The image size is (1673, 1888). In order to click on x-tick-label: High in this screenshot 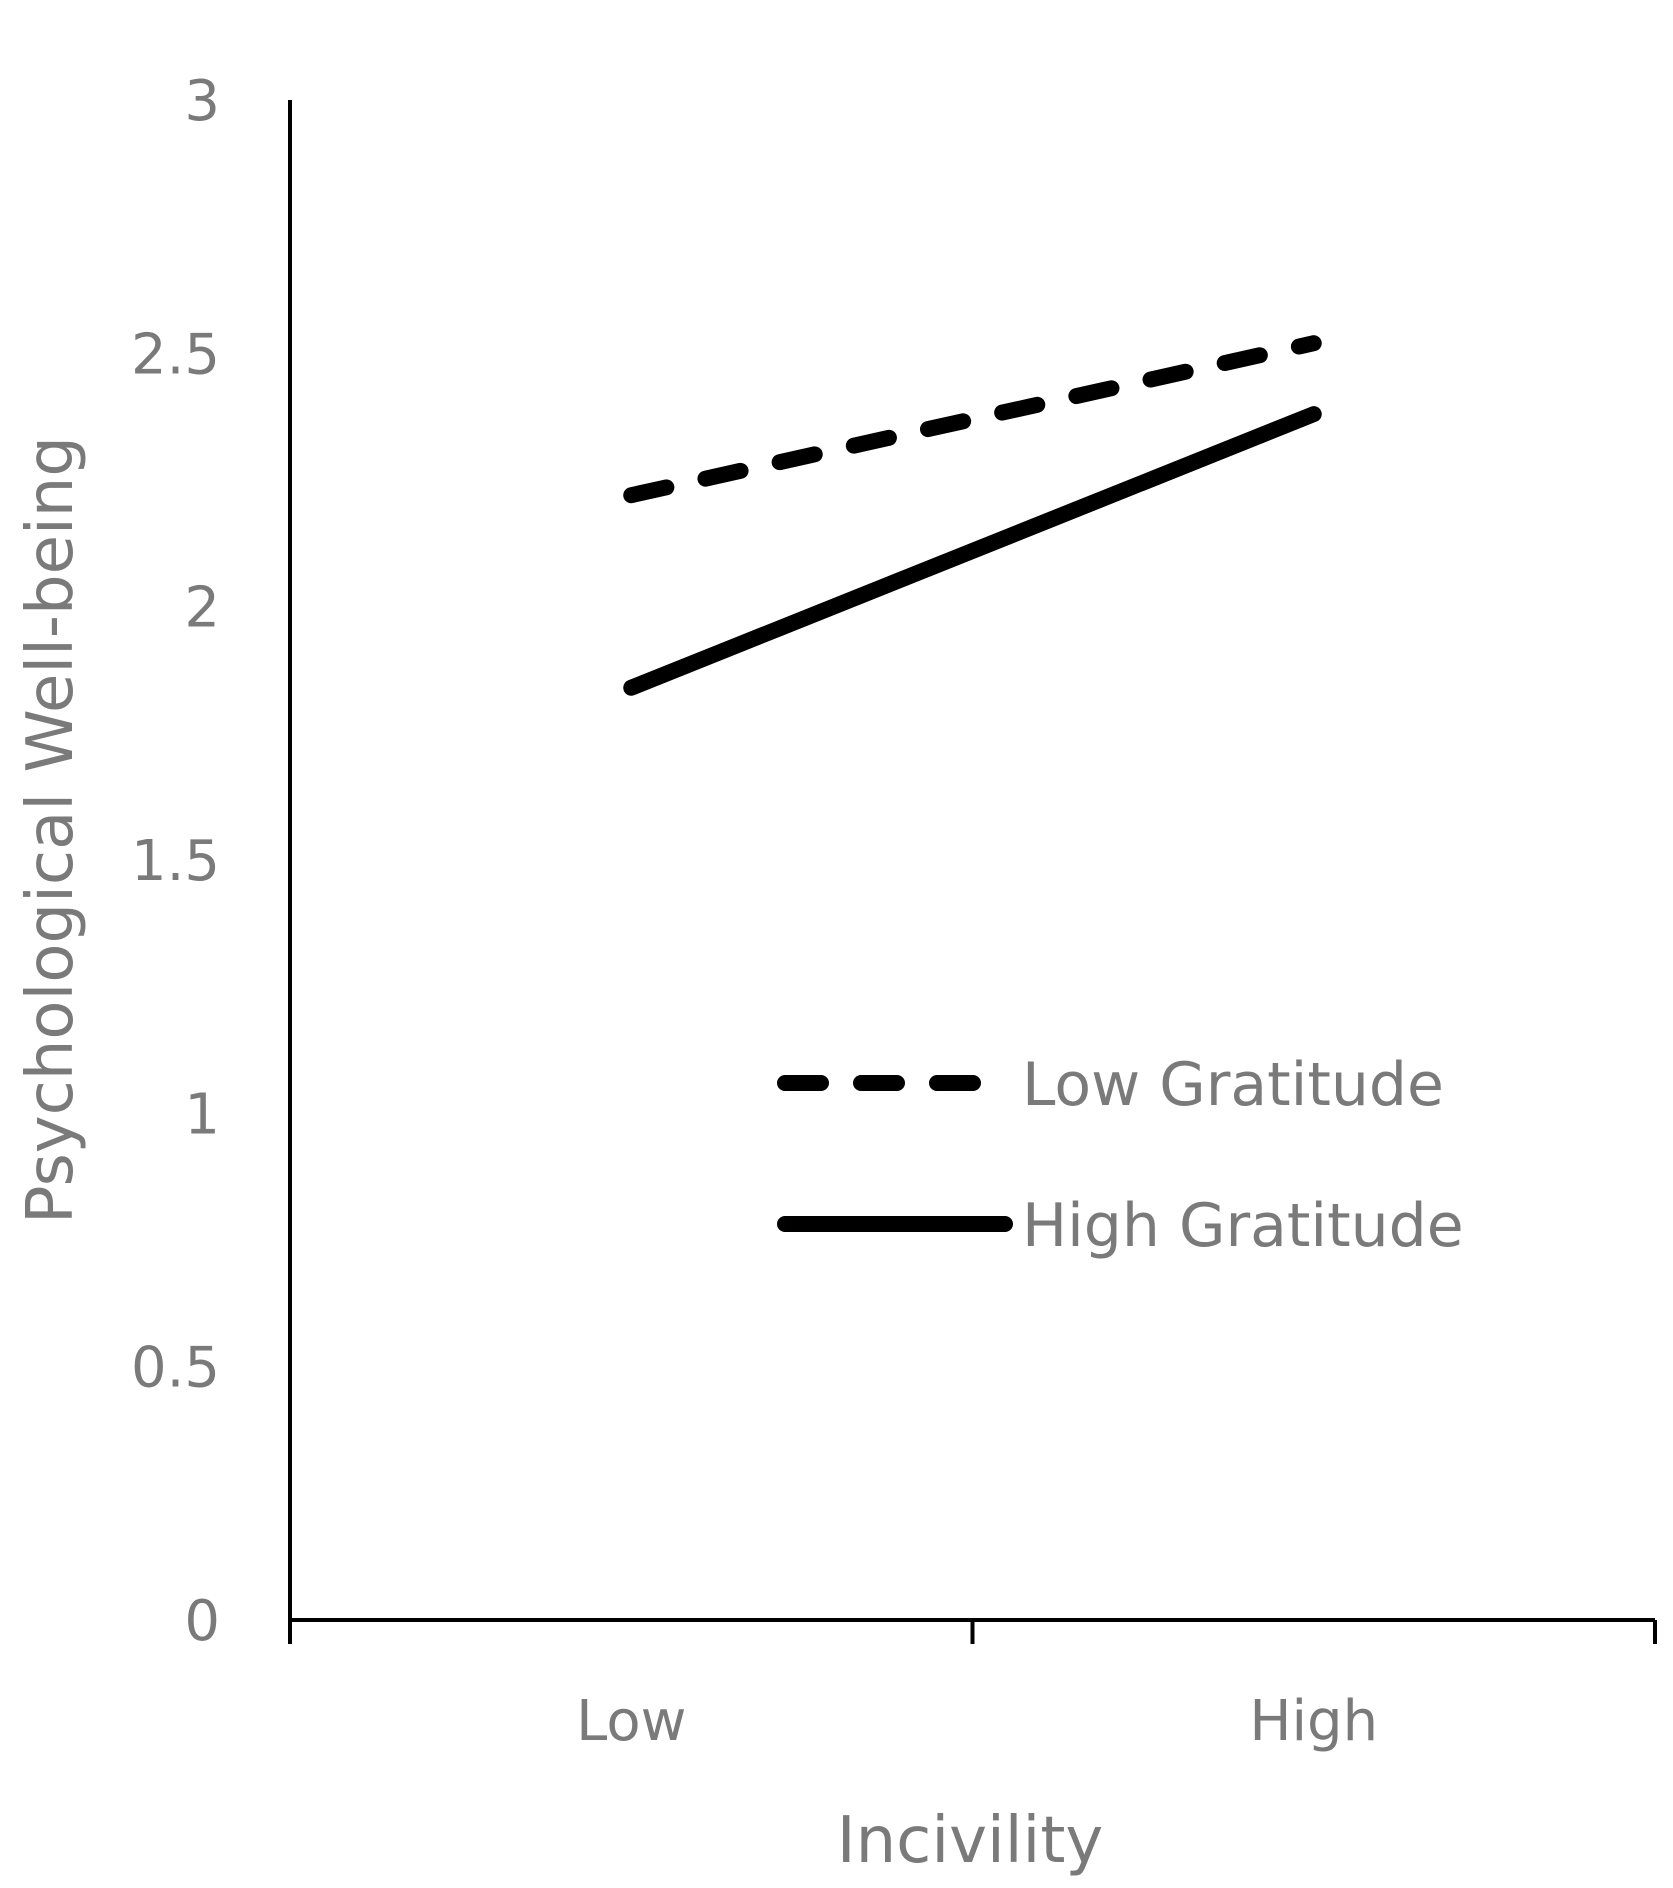, I will do `click(1313, 1721)`.